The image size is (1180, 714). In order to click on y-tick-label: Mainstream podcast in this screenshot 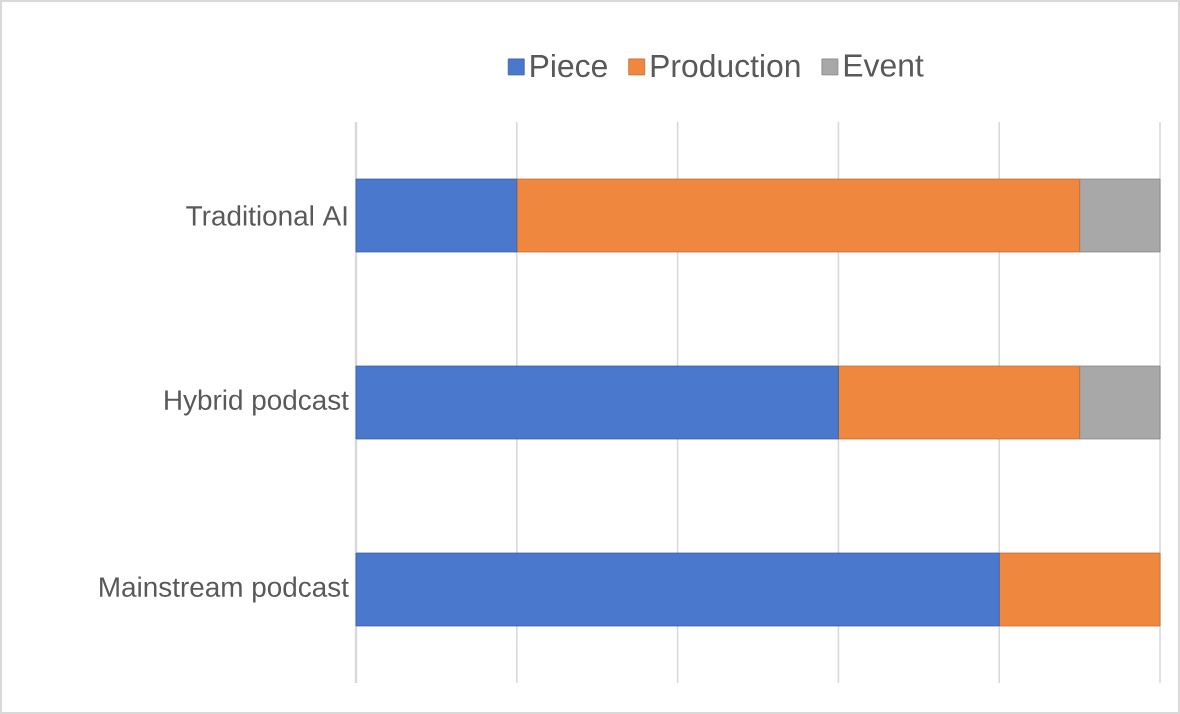, I will do `click(224, 589)`.